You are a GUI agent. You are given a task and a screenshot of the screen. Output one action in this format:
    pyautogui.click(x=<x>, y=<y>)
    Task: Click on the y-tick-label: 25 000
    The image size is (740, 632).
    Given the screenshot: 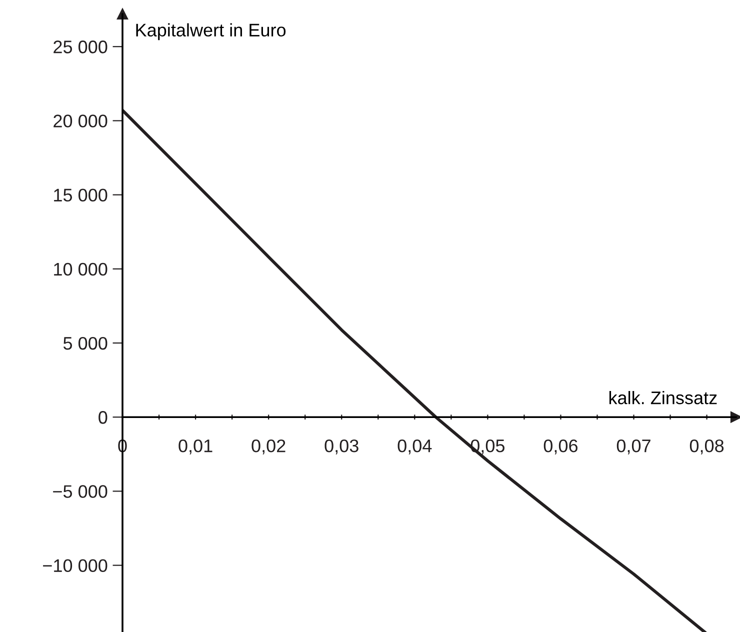 What is the action you would take?
    pyautogui.click(x=81, y=47)
    